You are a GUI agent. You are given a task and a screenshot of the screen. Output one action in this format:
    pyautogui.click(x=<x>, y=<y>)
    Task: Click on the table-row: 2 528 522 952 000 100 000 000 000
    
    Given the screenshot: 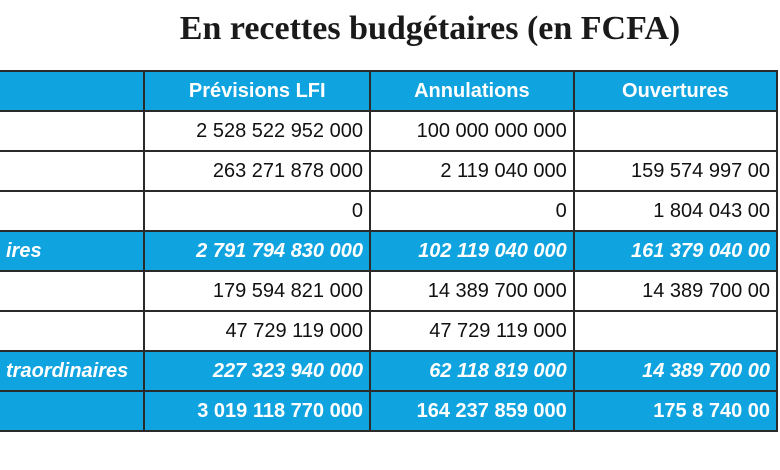 What is the action you would take?
    pyautogui.click(x=389, y=131)
    